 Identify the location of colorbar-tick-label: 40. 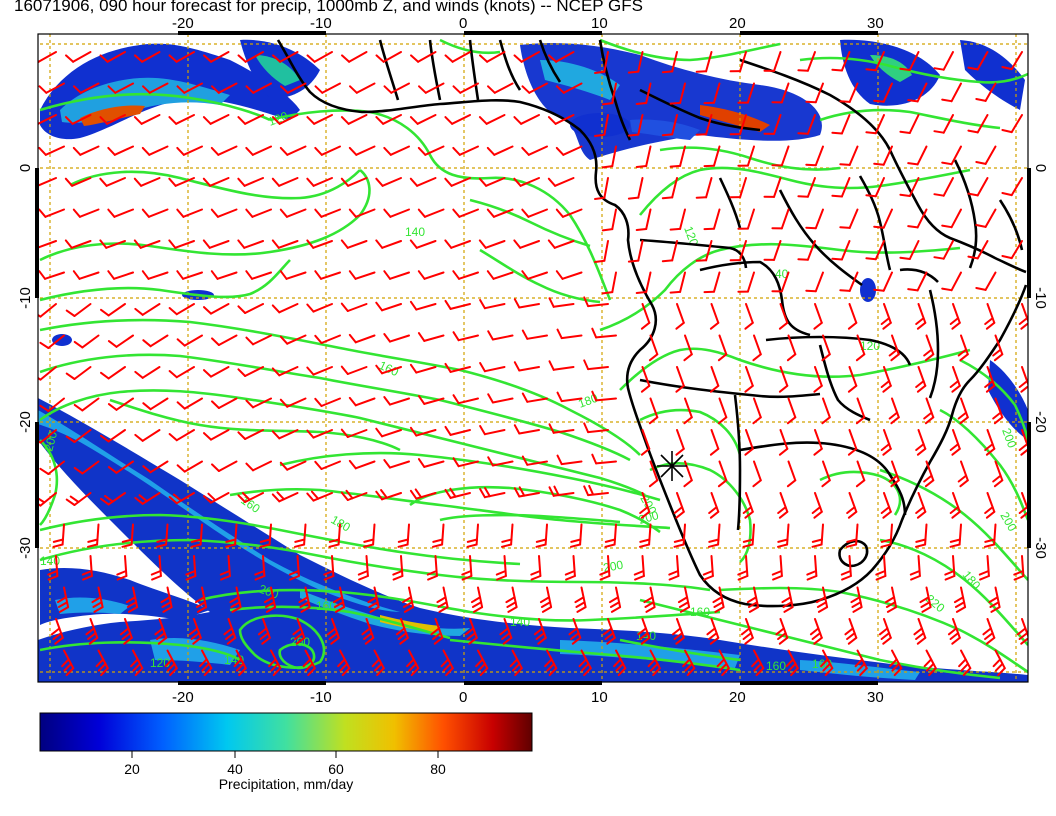
(235, 769).